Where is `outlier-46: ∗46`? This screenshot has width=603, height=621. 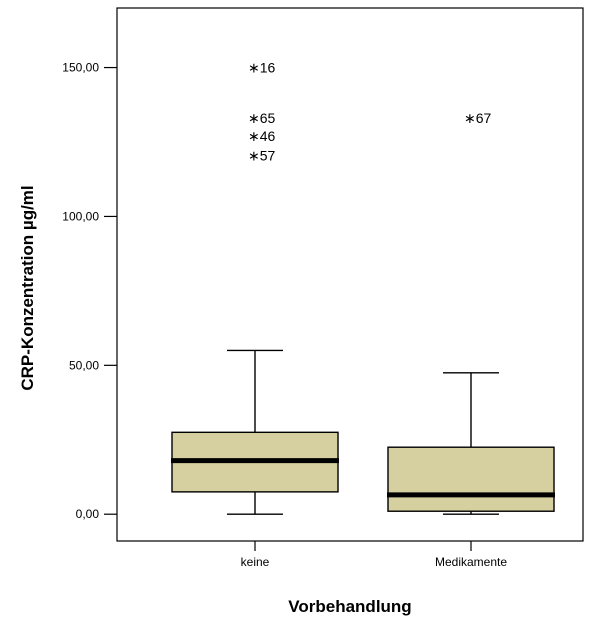 outlier-46: ∗46 is located at coordinates (262, 136).